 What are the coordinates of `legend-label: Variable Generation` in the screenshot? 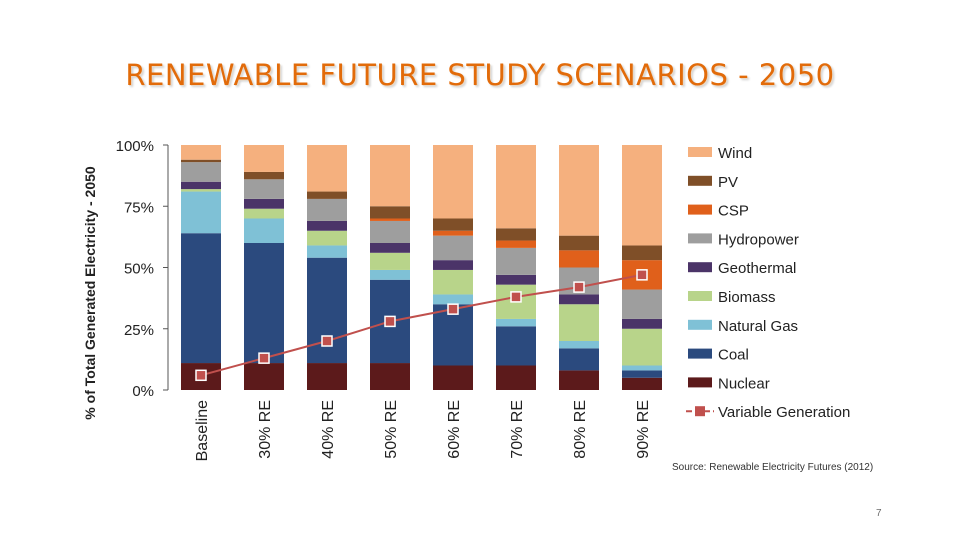 It's located at (784, 412).